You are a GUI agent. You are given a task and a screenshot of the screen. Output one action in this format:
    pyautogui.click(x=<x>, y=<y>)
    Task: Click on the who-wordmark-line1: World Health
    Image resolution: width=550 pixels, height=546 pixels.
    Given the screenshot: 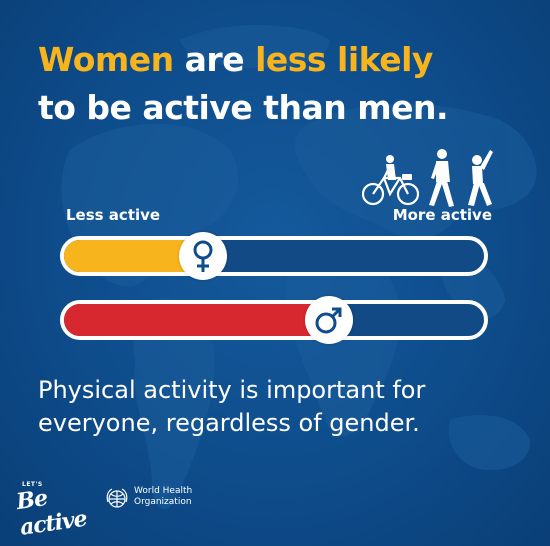 What is the action you would take?
    pyautogui.click(x=163, y=491)
    